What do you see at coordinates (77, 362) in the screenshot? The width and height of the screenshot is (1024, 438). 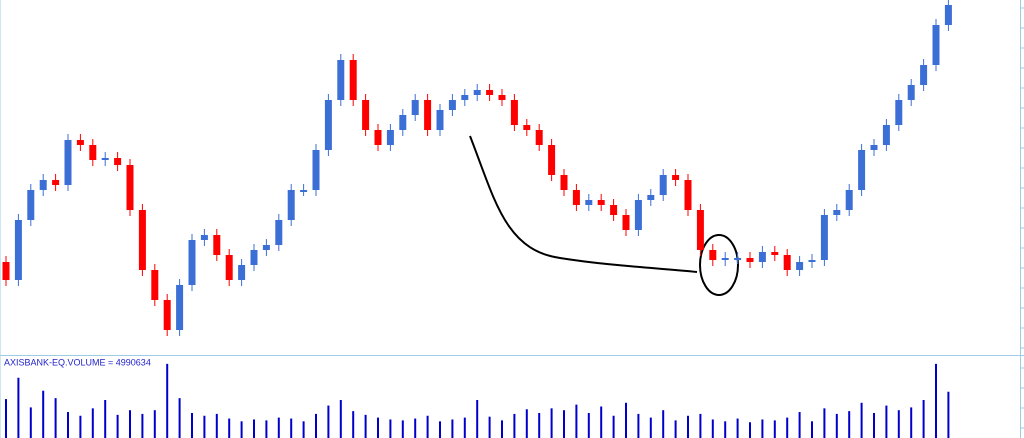 I see `volume-label: AXISBANK-EQ.VOLUME = 4990634` at bounding box center [77, 362].